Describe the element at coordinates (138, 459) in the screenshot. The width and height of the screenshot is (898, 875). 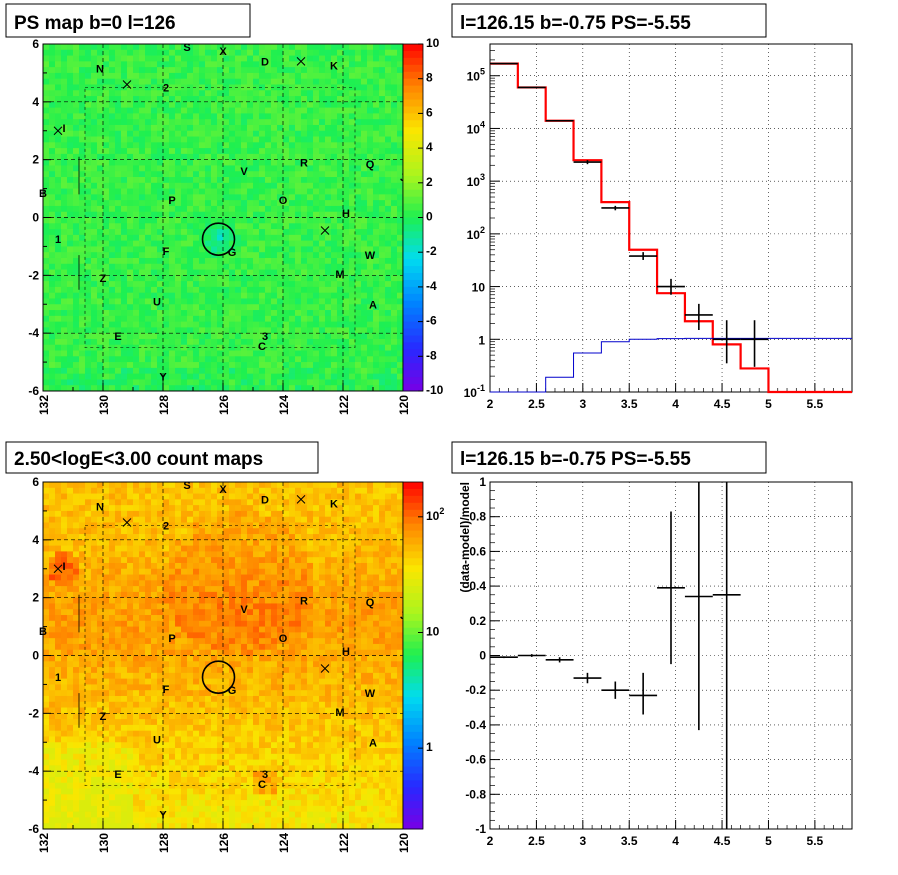
I see `panel-title: 2.50<logE<3.00 count maps` at that location.